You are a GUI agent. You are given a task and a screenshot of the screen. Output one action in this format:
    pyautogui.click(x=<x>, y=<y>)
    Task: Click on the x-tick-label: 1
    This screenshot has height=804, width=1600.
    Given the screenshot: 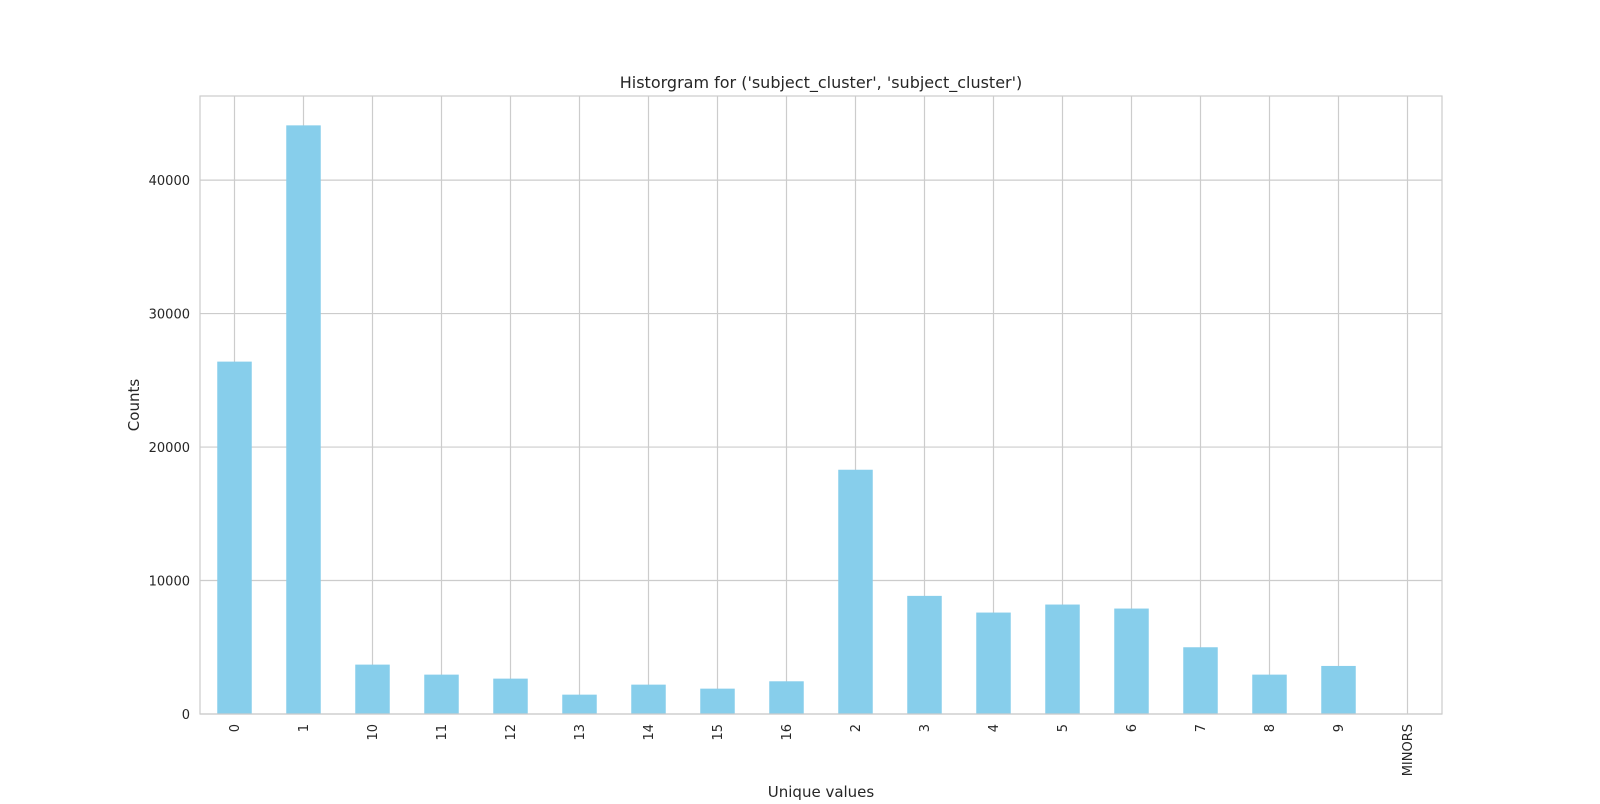 What is the action you would take?
    pyautogui.click(x=304, y=728)
    